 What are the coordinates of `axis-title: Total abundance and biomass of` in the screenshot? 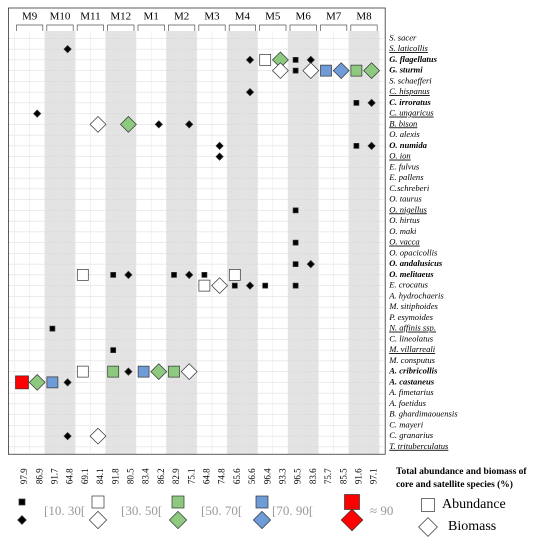 It's located at (461, 472).